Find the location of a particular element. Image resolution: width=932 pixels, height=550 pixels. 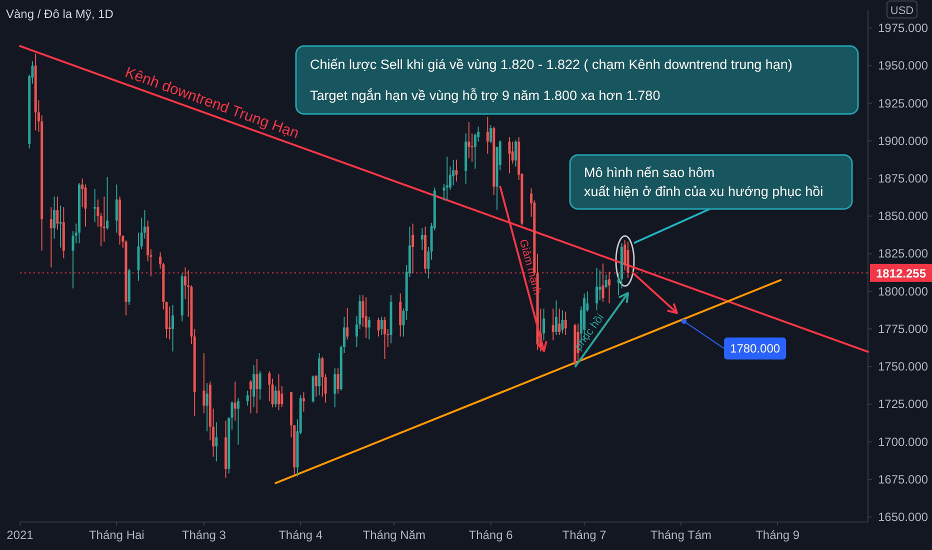

ref-line-label: 1812.255 is located at coordinates (901, 273).